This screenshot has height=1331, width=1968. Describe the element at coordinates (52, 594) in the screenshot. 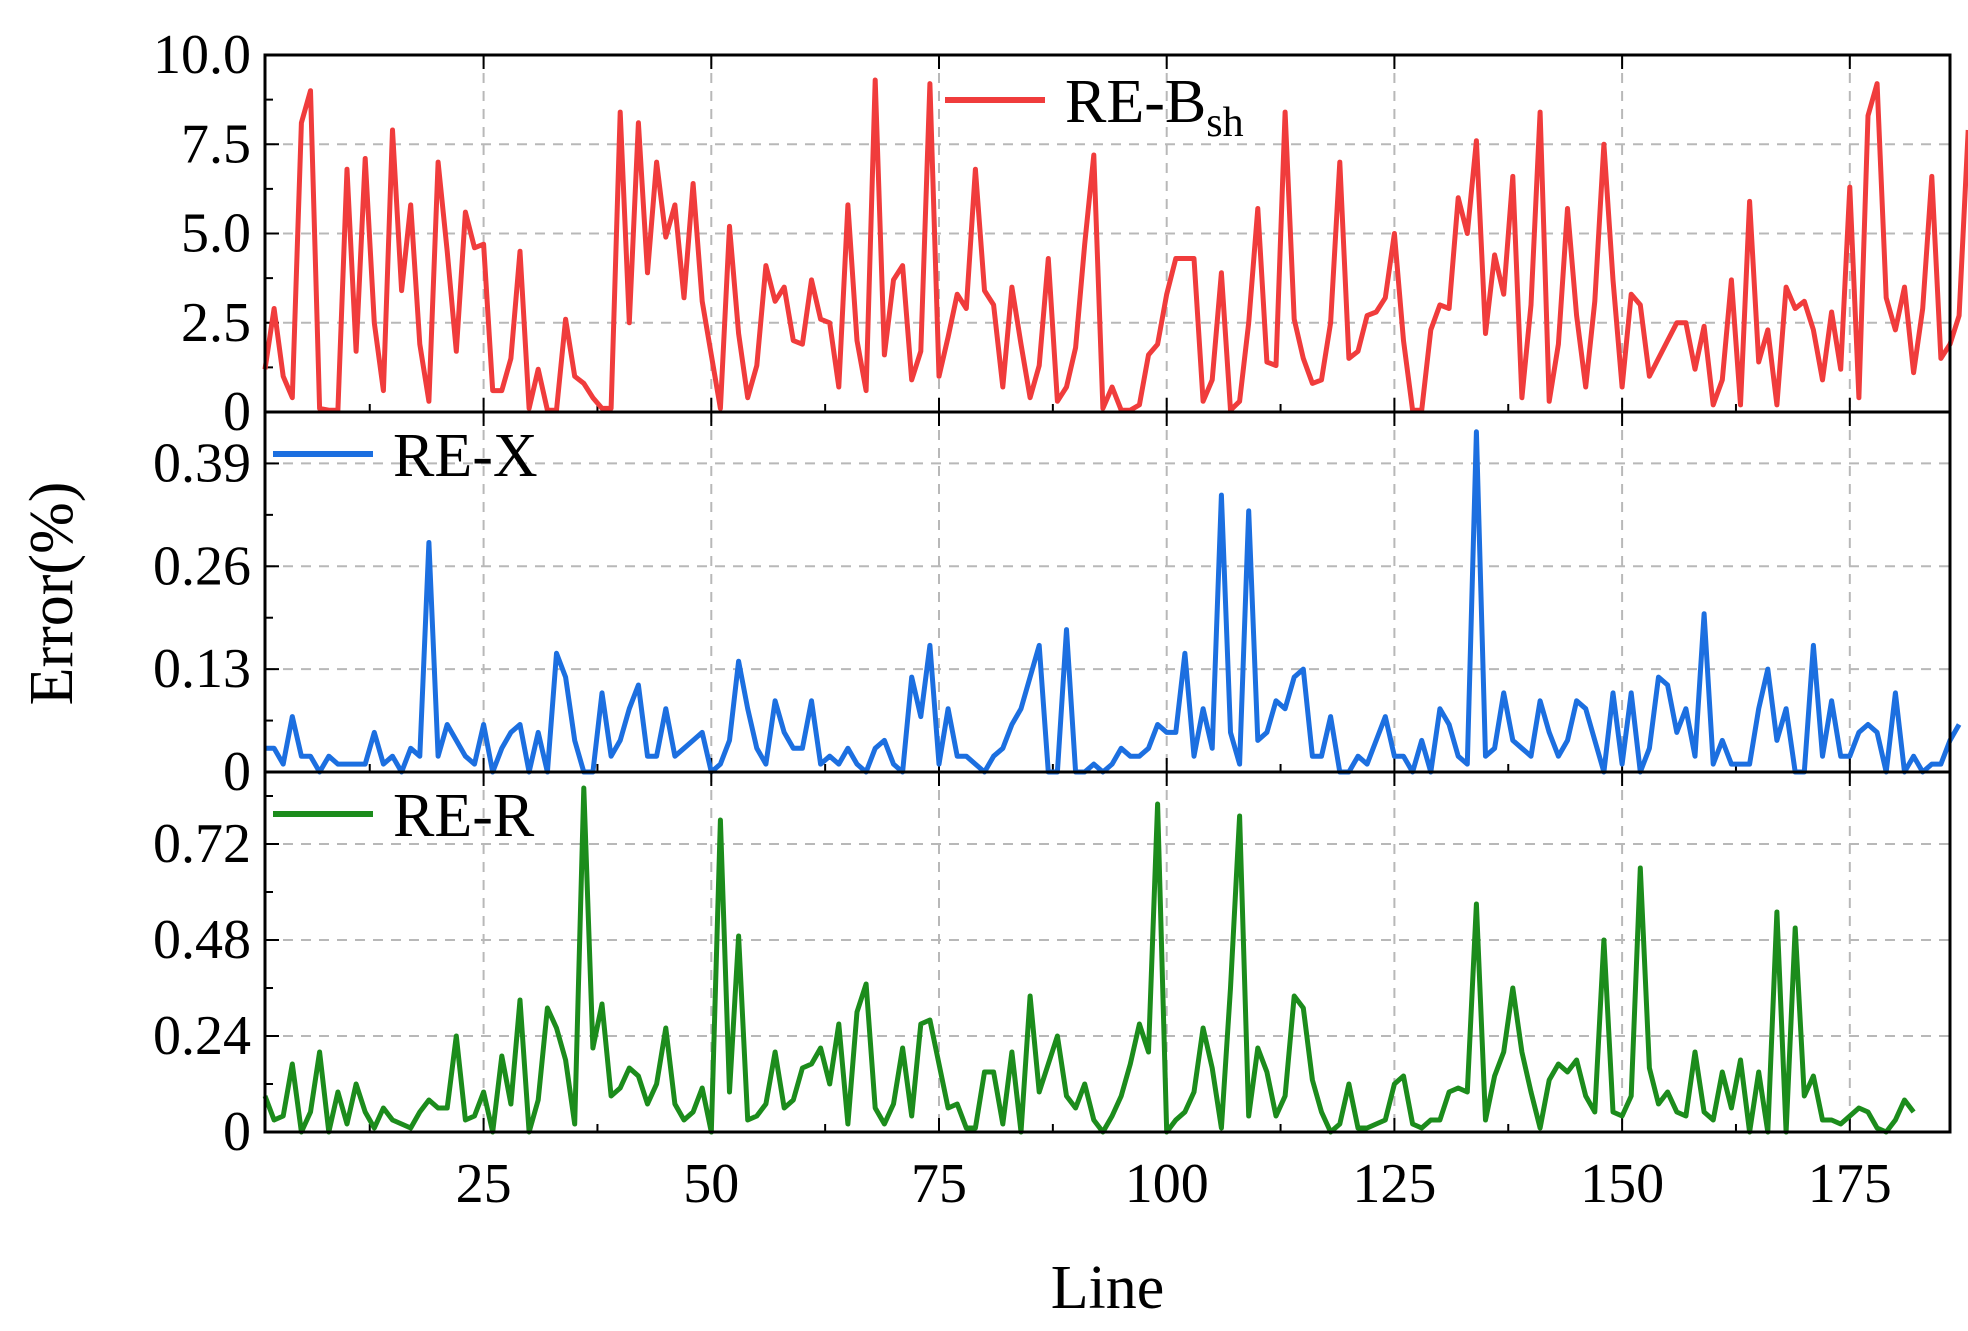

I see `y-axis-title: Error(%)` at that location.